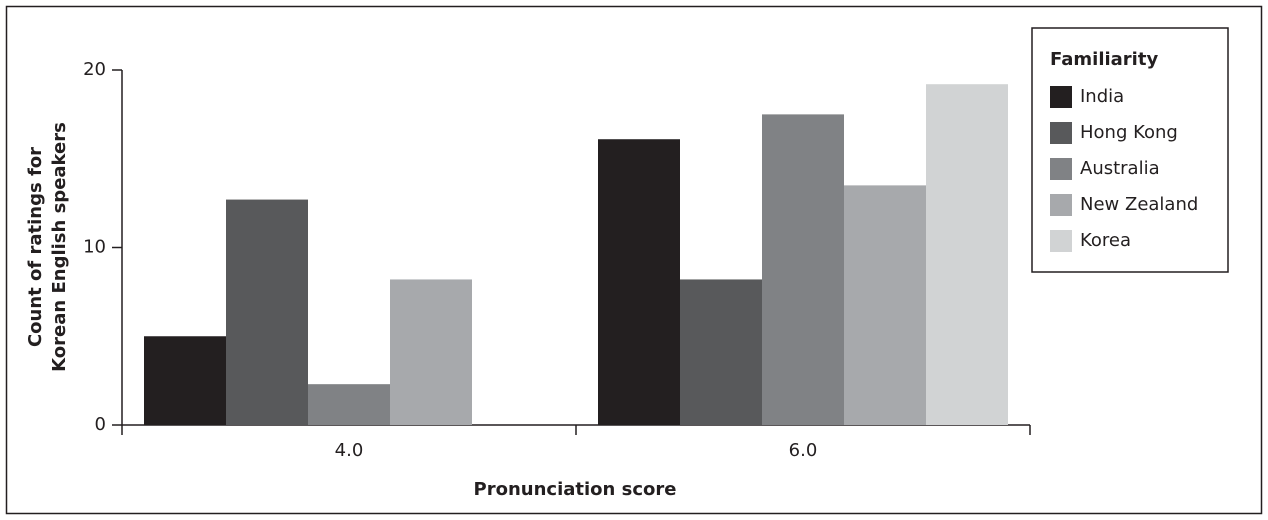 The image size is (1268, 520). I want to click on x-tick-label: 4.0, so click(349, 450).